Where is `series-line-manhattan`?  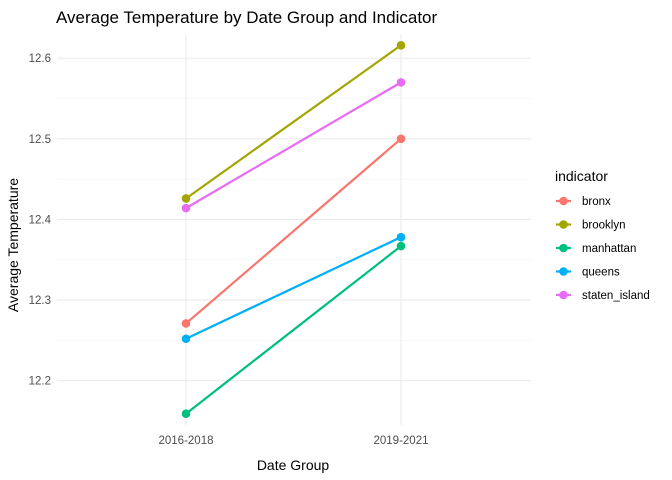 series-line-manhattan is located at coordinates (293, 330).